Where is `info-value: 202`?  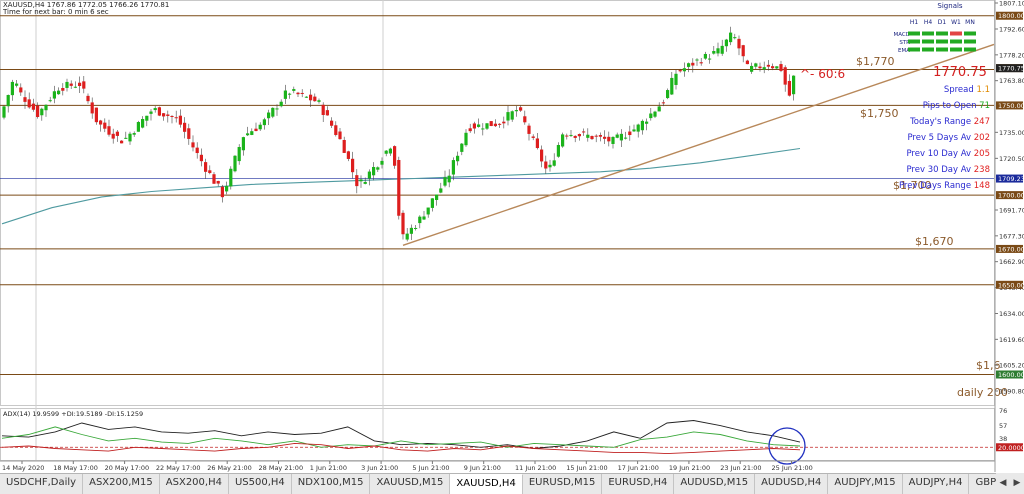
info-value: 202 is located at coordinates (982, 138).